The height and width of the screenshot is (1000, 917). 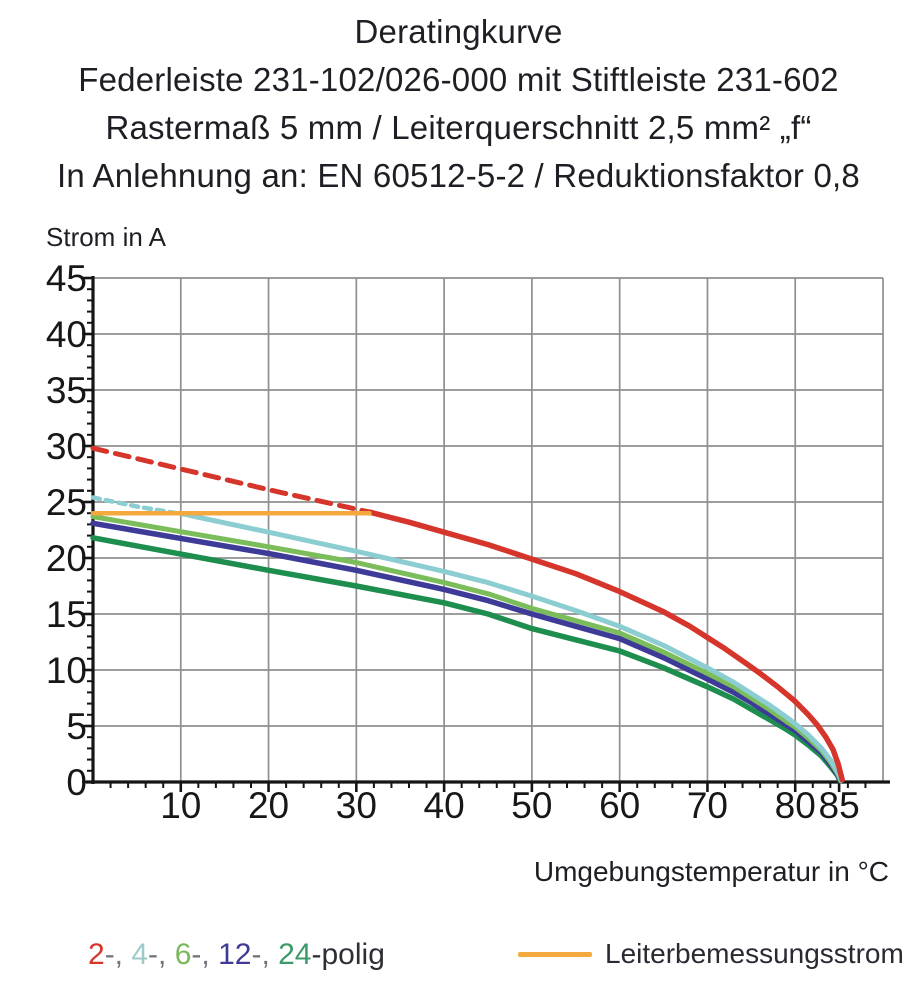 What do you see at coordinates (183, 954) in the screenshot?
I see `legend-pole-label: 6` at bounding box center [183, 954].